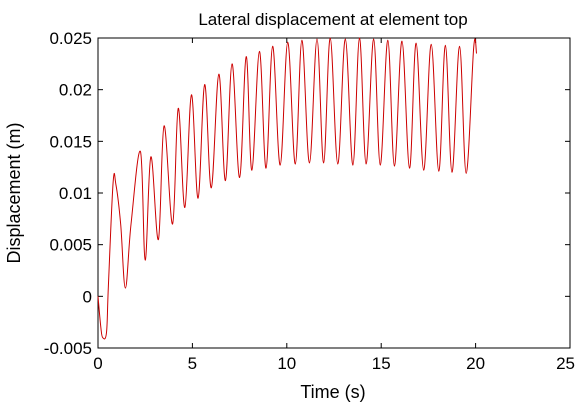 This screenshot has width=577, height=408. Describe the element at coordinates (192, 363) in the screenshot. I see `x-tick-label: 5` at that location.